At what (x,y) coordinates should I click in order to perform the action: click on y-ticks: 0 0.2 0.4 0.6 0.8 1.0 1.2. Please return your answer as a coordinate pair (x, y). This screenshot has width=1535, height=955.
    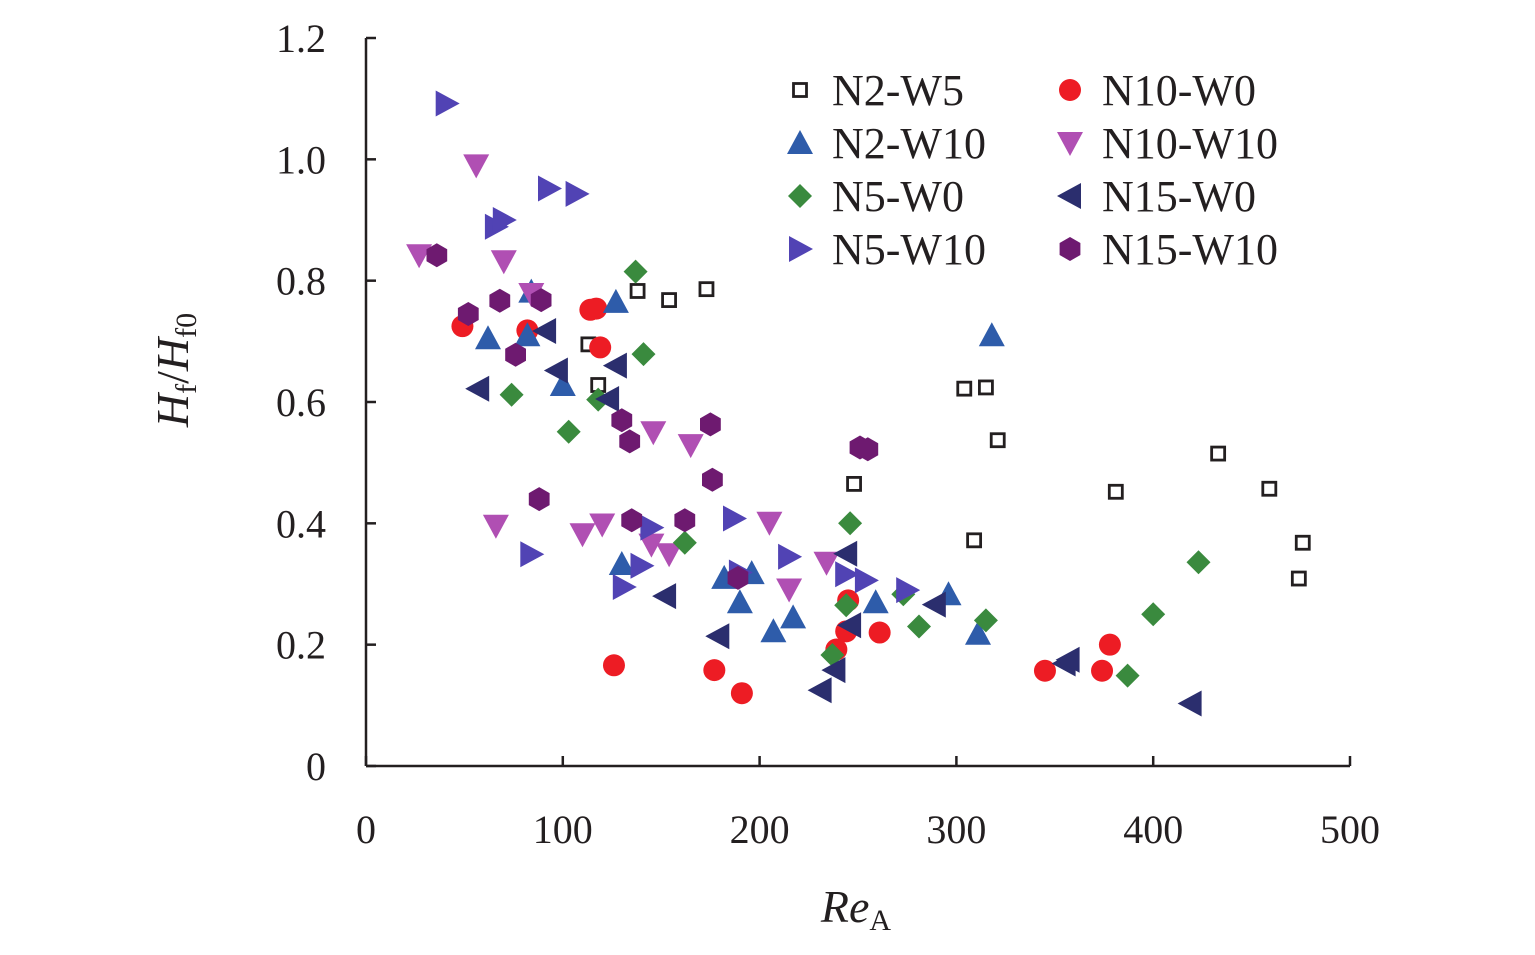
    Looking at the image, I should click on (326, 402).